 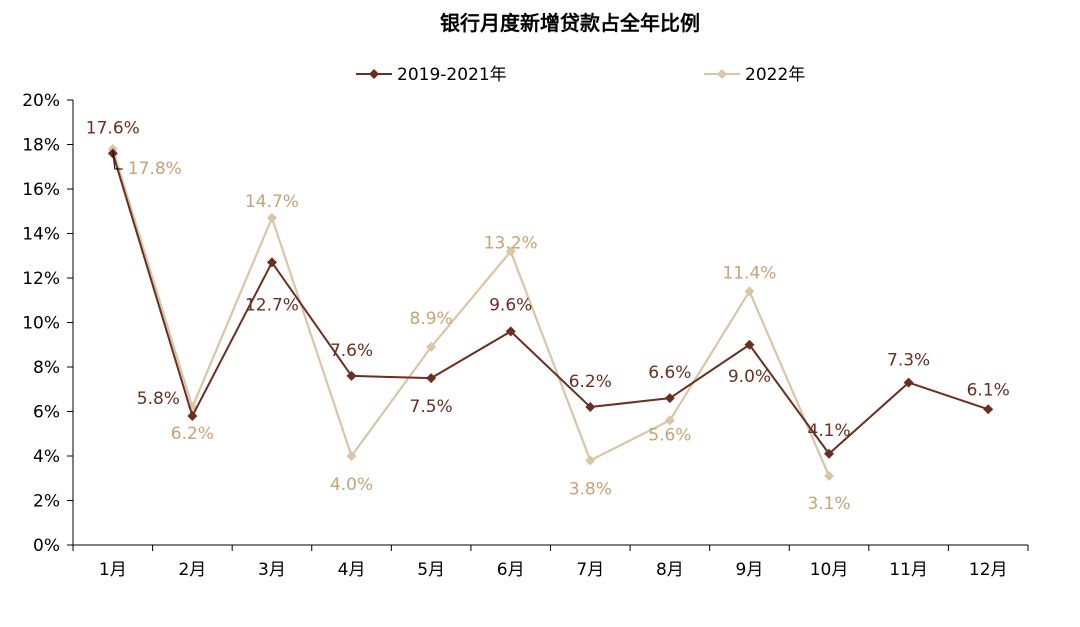 What do you see at coordinates (41, 279) in the screenshot?
I see `y-tick-label: 12%` at bounding box center [41, 279].